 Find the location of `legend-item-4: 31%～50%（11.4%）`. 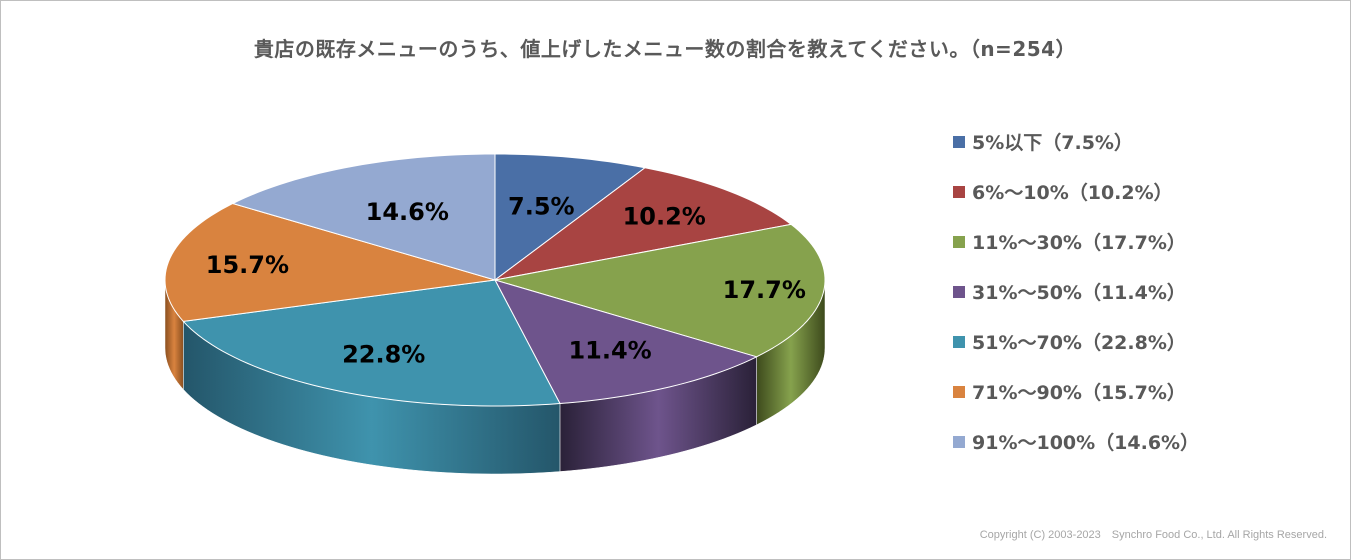

legend-item-4: 31%～50%（11.4%） is located at coordinates (1076, 303).